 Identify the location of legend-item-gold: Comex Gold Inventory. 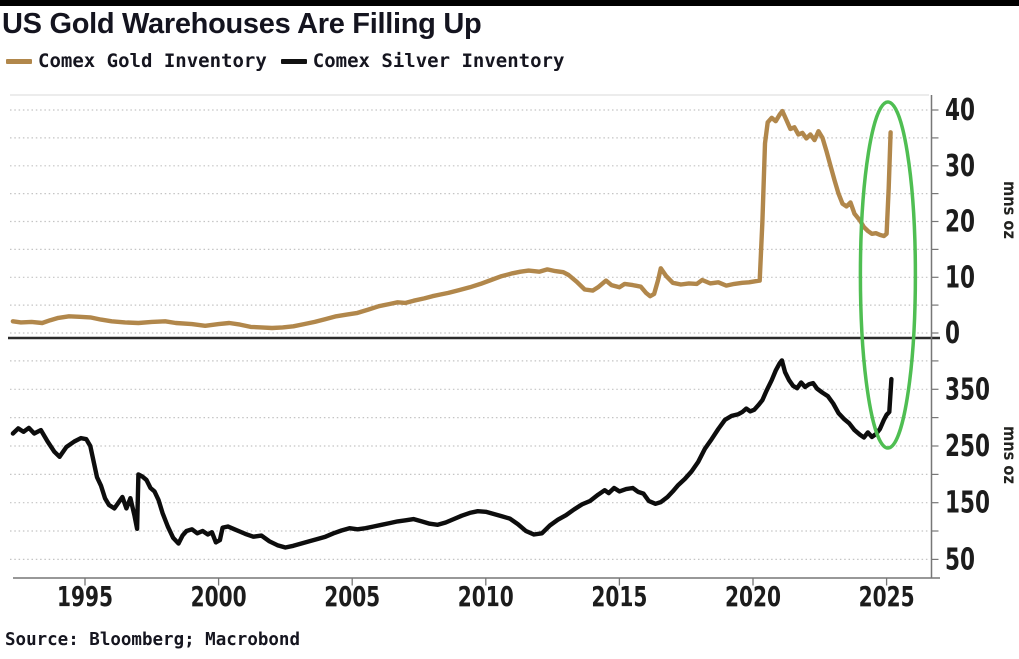
(136, 61).